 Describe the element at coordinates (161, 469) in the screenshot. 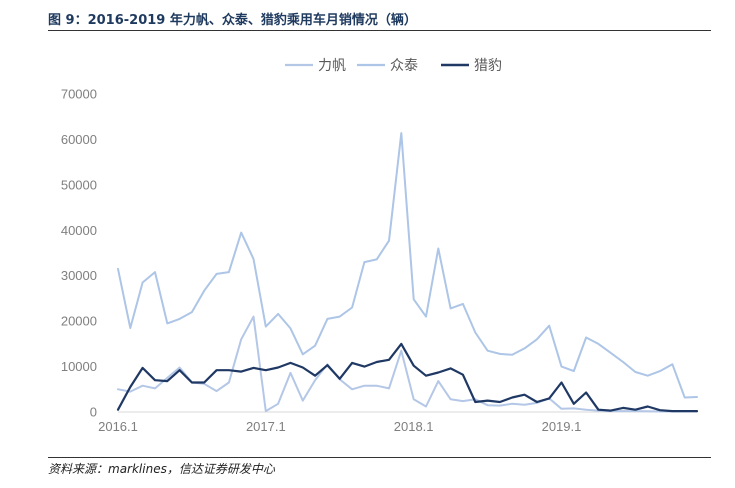

I see `source-note: 资料来源：marklines，信达证券研发中心` at that location.